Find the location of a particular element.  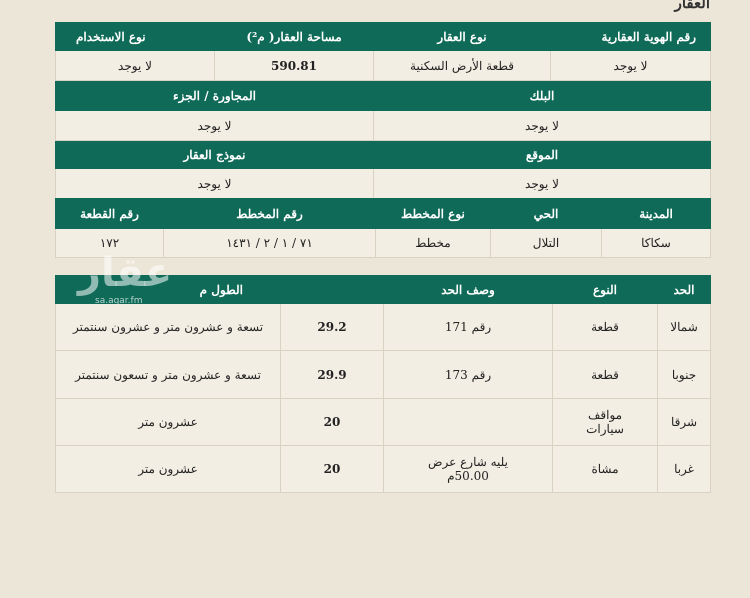

header-area: مساحة العقار( م²) is located at coordinates (294, 36).